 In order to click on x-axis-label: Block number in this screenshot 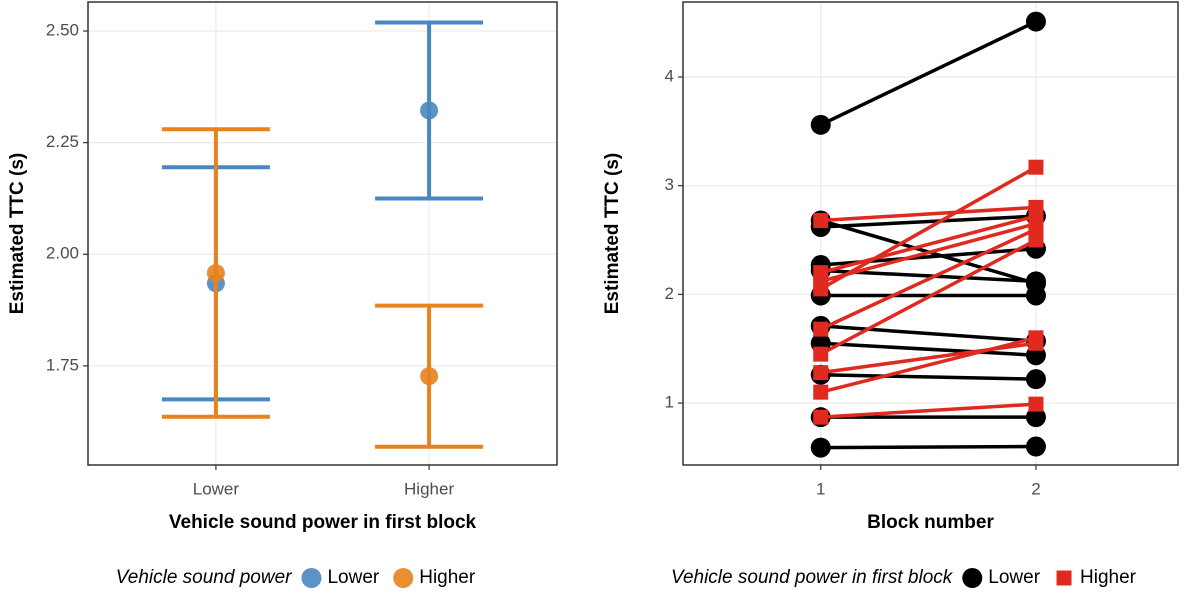, I will do `click(930, 522)`.